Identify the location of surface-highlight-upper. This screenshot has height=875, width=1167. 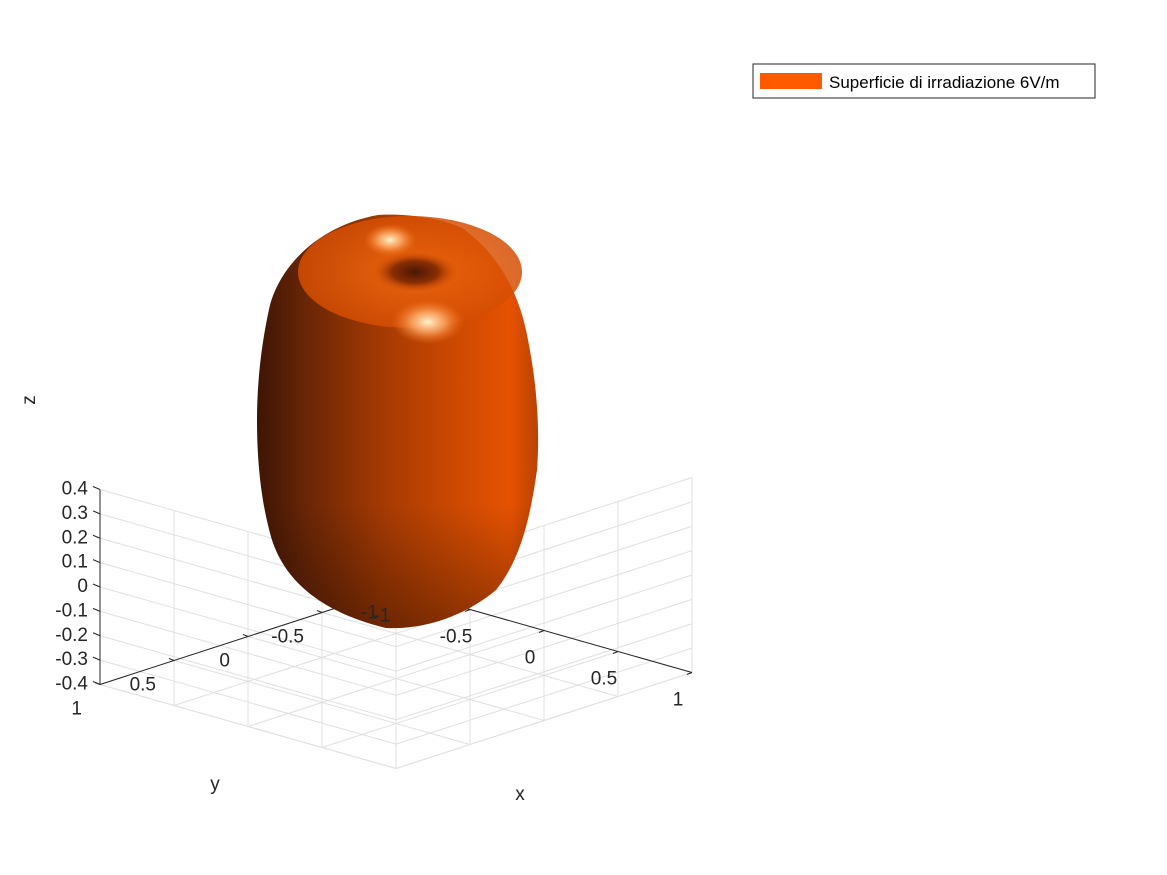
(390, 240).